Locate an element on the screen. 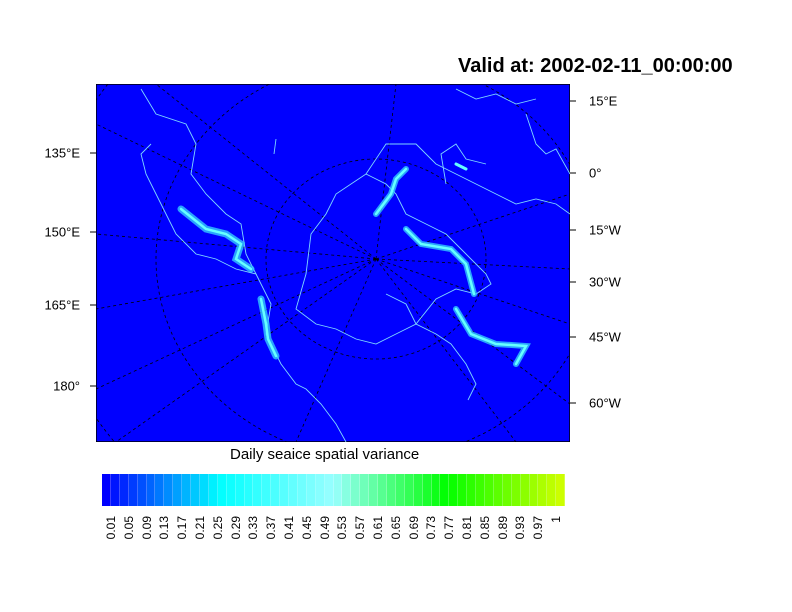  colorbar-tick-label: 0.81 is located at coordinates (467, 528).